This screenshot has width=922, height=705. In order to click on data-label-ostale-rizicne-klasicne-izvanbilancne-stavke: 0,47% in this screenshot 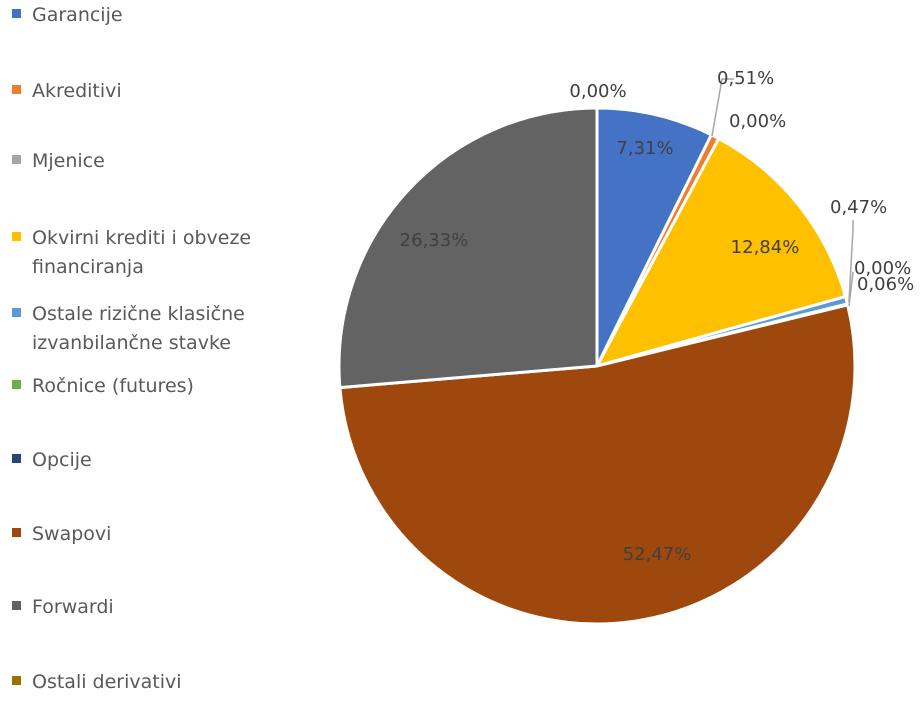, I will do `click(858, 207)`.